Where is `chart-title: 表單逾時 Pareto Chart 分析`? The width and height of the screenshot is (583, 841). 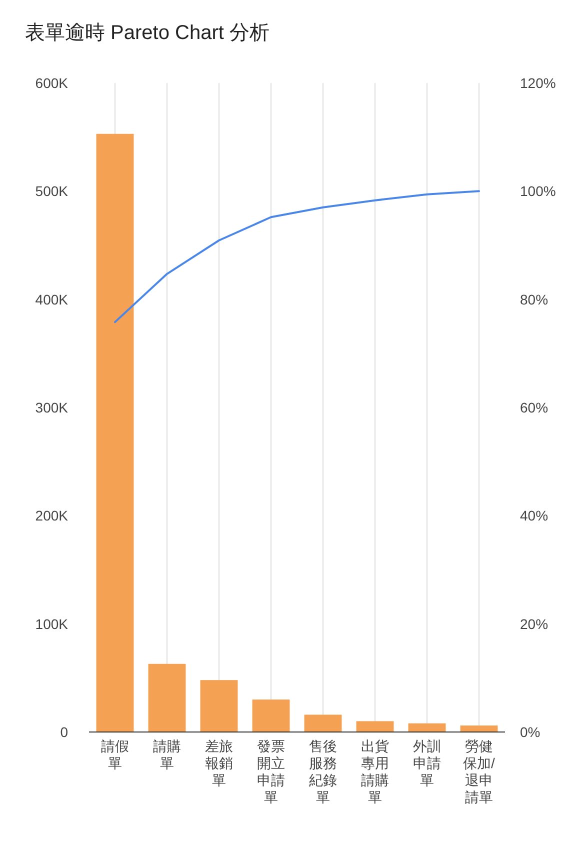
chart-title: 表單逾時 Pareto Chart 分析 is located at coordinates (147, 33).